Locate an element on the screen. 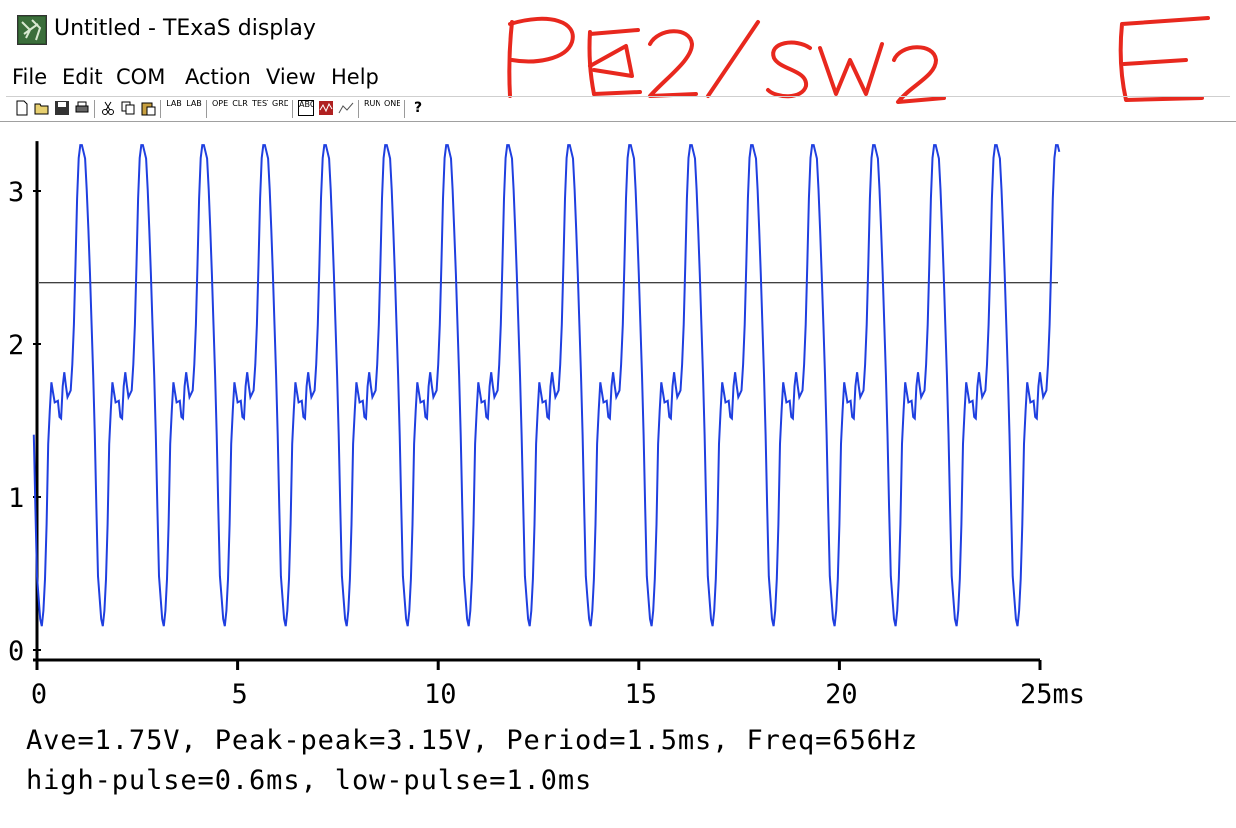  one-icon: ONE is located at coordinates (392, 104).